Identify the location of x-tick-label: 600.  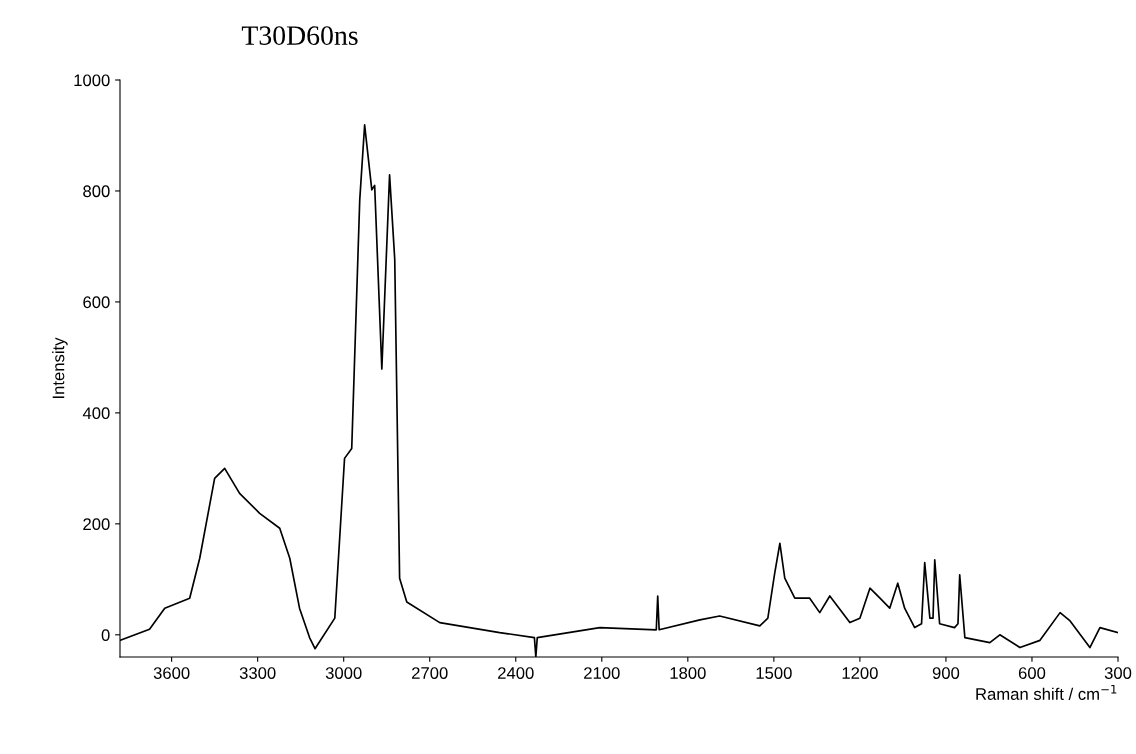
(1032, 673).